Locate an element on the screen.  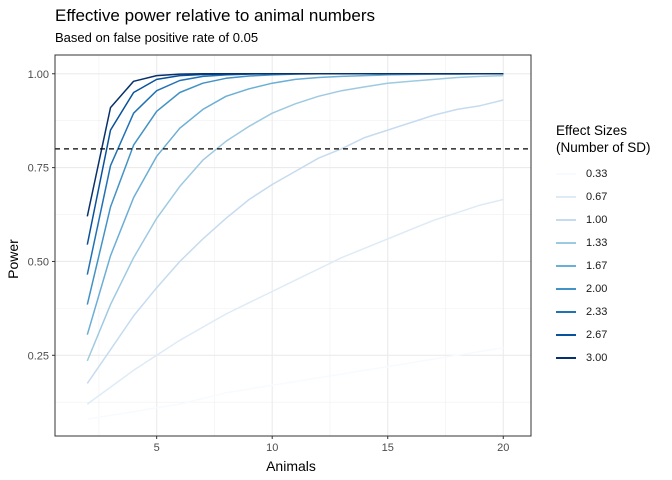
legend-item-2.00: 2.00 is located at coordinates (603, 288).